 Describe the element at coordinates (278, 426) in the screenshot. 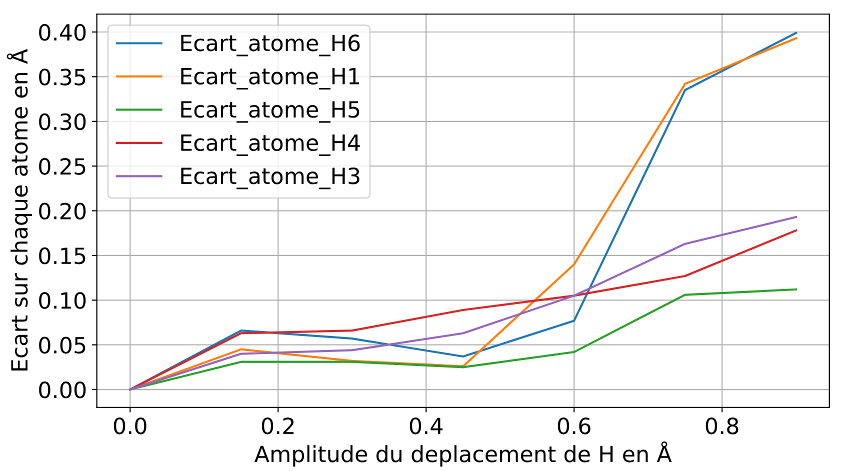

I see `x-tick-label: 0.2` at that location.